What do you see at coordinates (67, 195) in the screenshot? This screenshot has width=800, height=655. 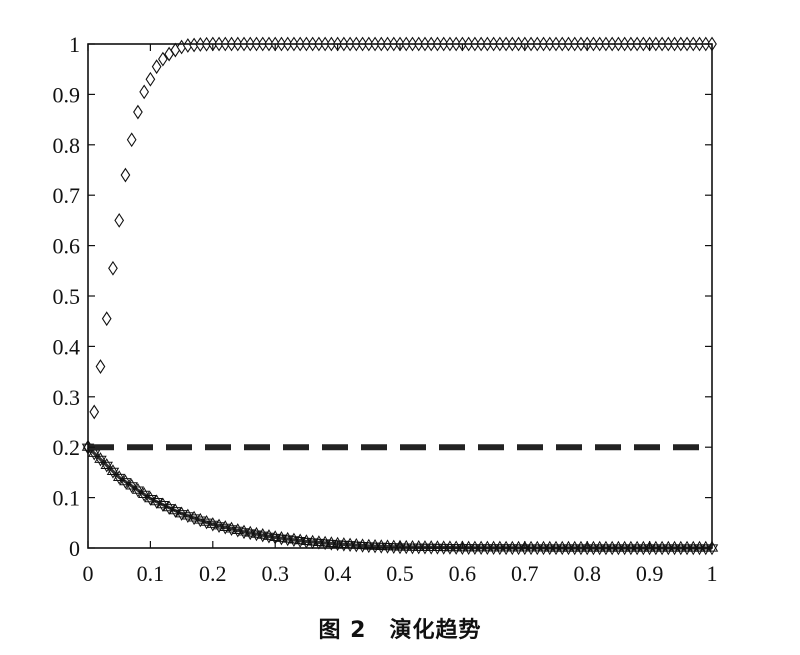 I see `y-tick-label: 0.7` at bounding box center [67, 195].